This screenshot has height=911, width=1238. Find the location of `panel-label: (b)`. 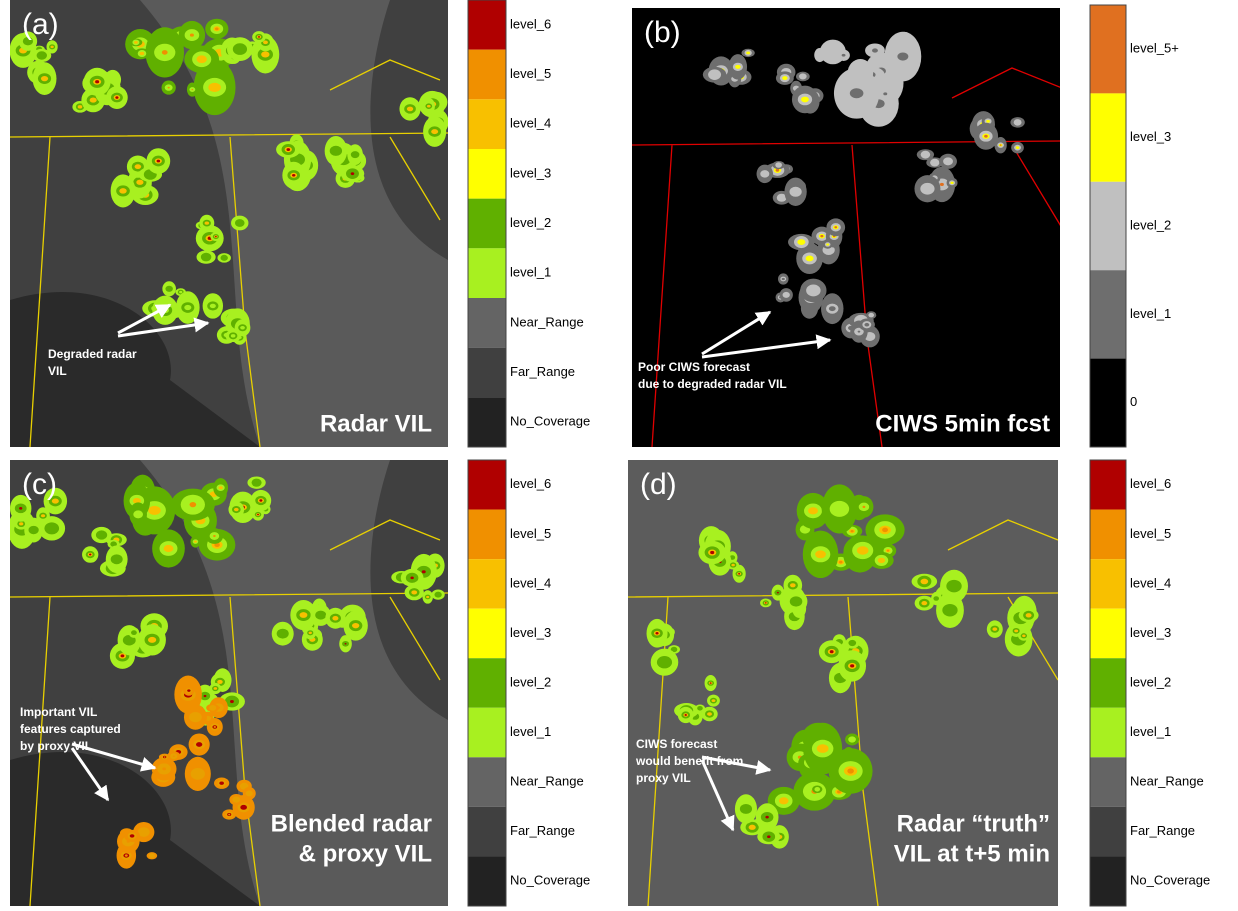

panel-label: (b) is located at coordinates (662, 32).